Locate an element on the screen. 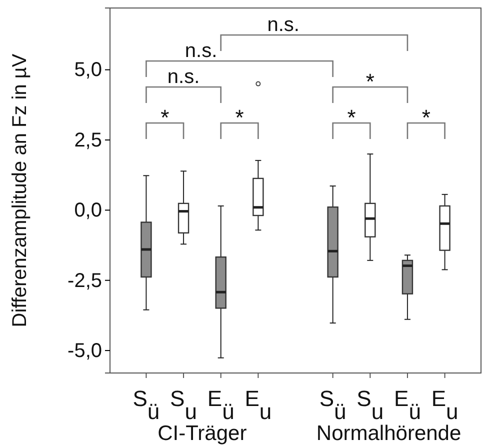 The height and width of the screenshot is (448, 483). y-axis-title: Differenzamplitude an Fz in µV is located at coordinates (20, 190).